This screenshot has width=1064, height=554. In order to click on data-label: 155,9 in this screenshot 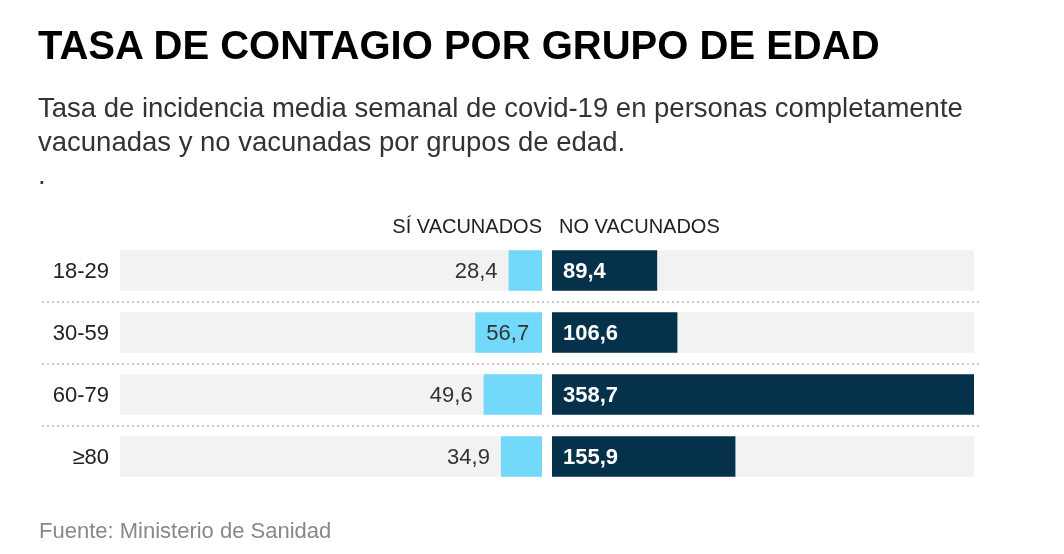, I will do `click(591, 456)`.